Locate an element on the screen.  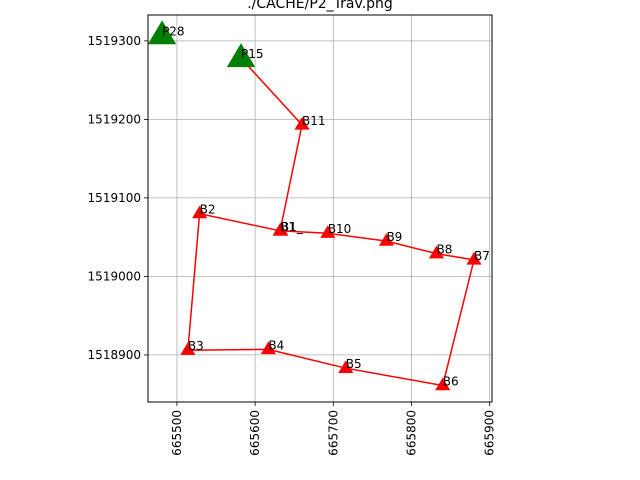
point-label: B7 is located at coordinates (482, 256).